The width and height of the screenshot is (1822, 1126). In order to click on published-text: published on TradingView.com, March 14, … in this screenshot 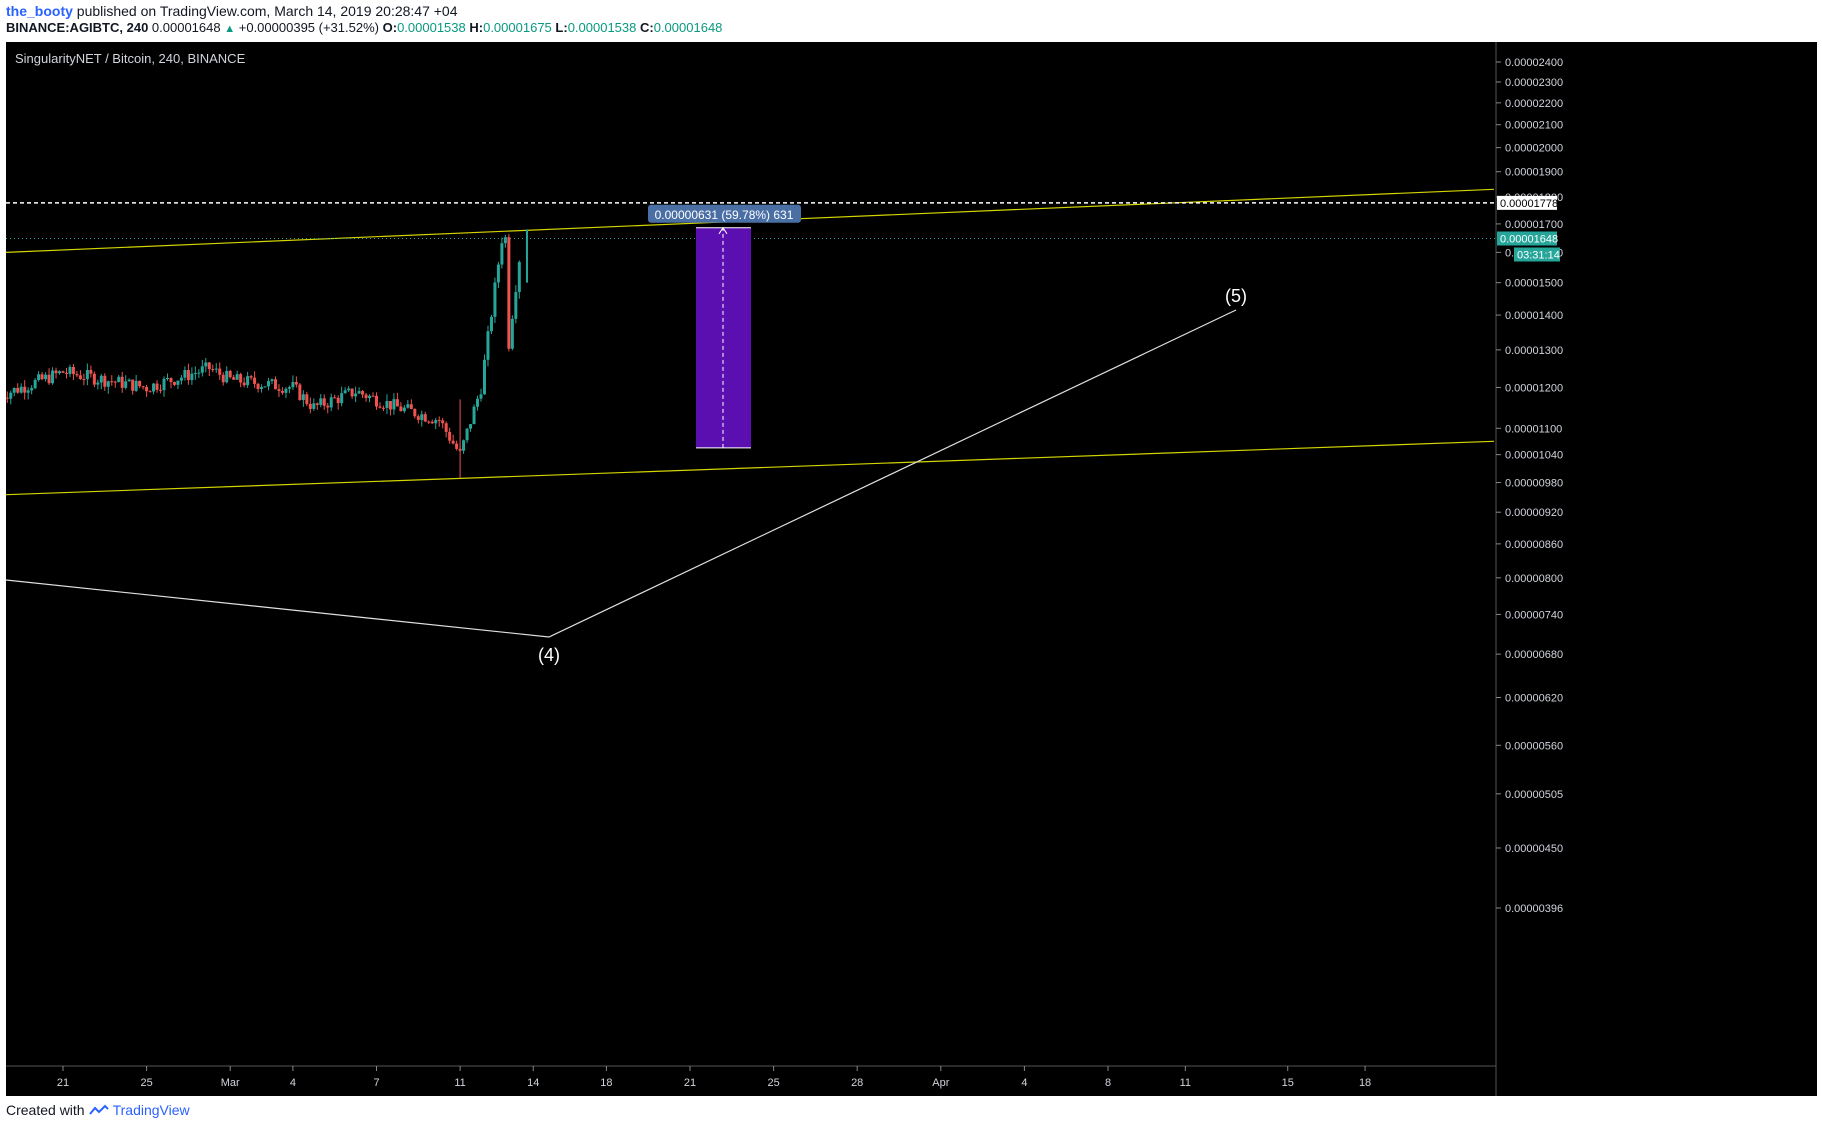, I will do `click(267, 11)`.